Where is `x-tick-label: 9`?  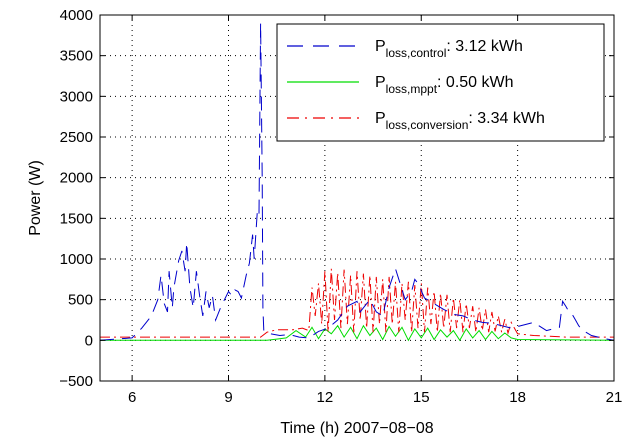 x-tick-label: 9 is located at coordinates (228, 397).